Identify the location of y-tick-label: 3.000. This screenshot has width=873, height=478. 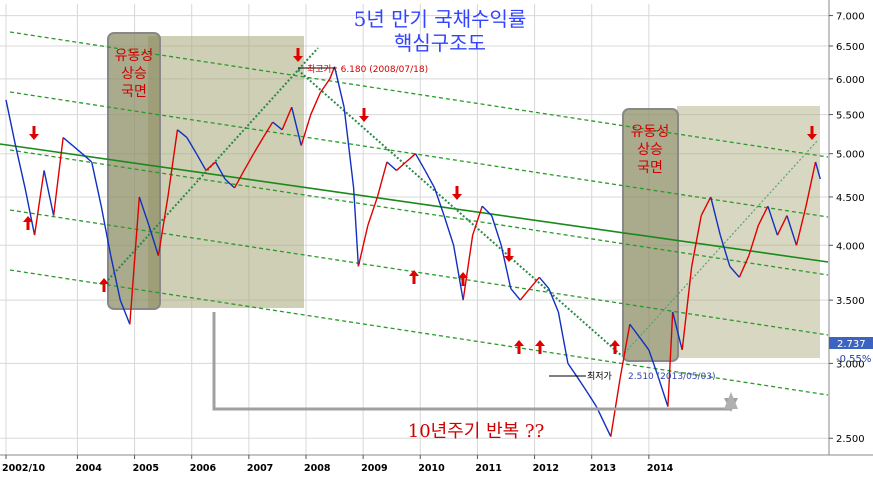
(850, 364).